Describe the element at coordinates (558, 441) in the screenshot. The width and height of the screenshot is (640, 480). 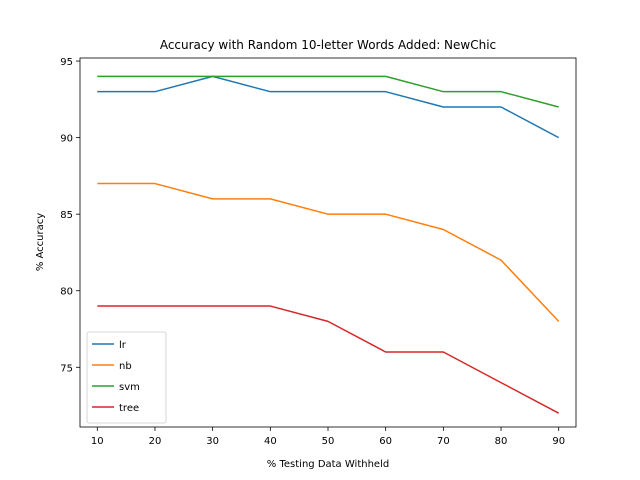
I see `x-tick-label: 90` at that location.